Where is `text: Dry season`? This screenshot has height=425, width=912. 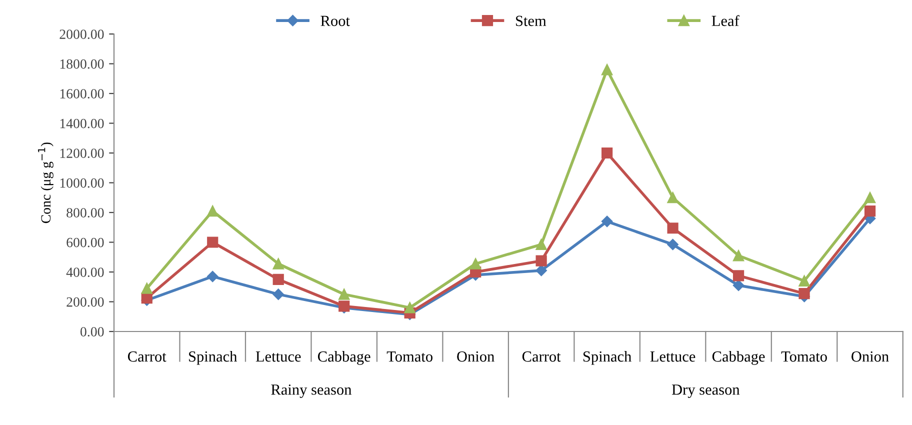
text: Dry season is located at coordinates (706, 391).